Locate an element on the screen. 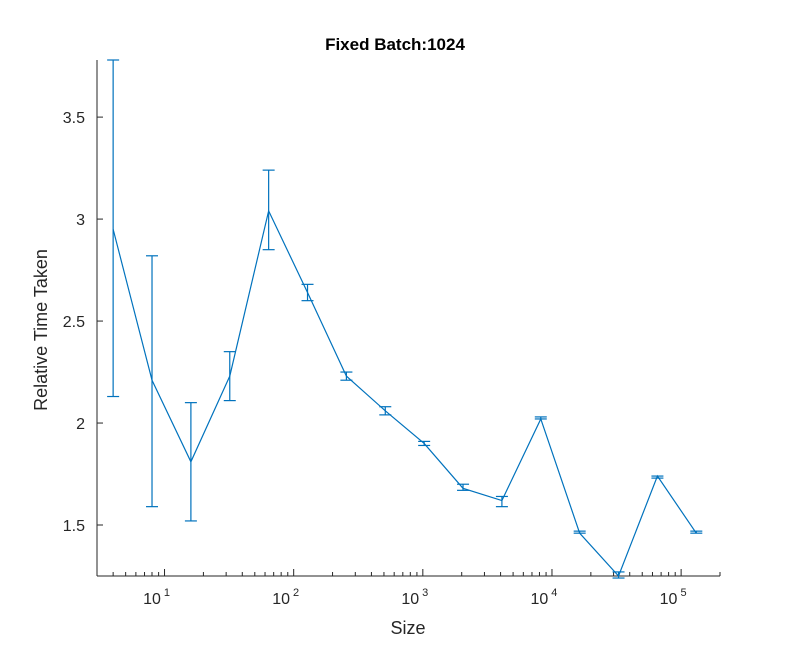 Image resolution: width=789 pixels, height=659 pixels. y-tick-label: 2 is located at coordinates (80, 424).